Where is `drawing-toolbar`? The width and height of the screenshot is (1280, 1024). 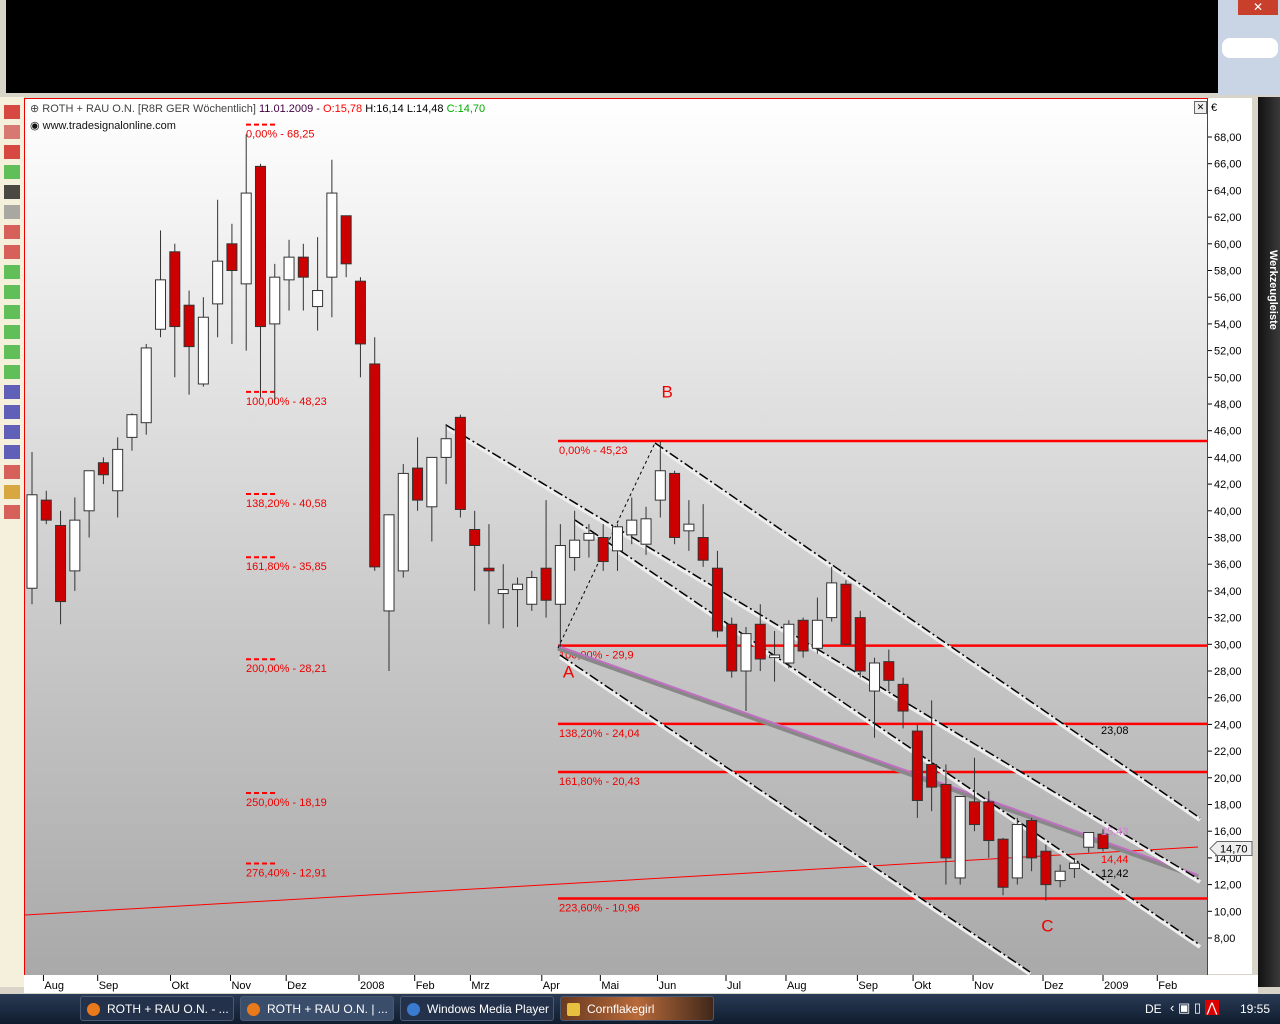
drawing-toolbar is located at coordinates (12, 542).